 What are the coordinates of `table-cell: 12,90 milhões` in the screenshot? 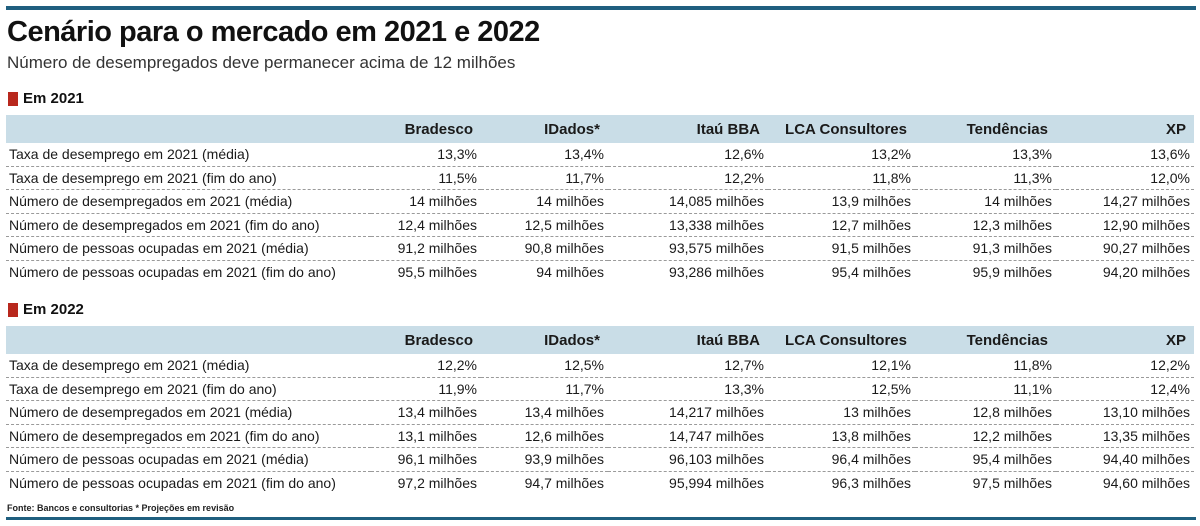 It's located at (1125, 225).